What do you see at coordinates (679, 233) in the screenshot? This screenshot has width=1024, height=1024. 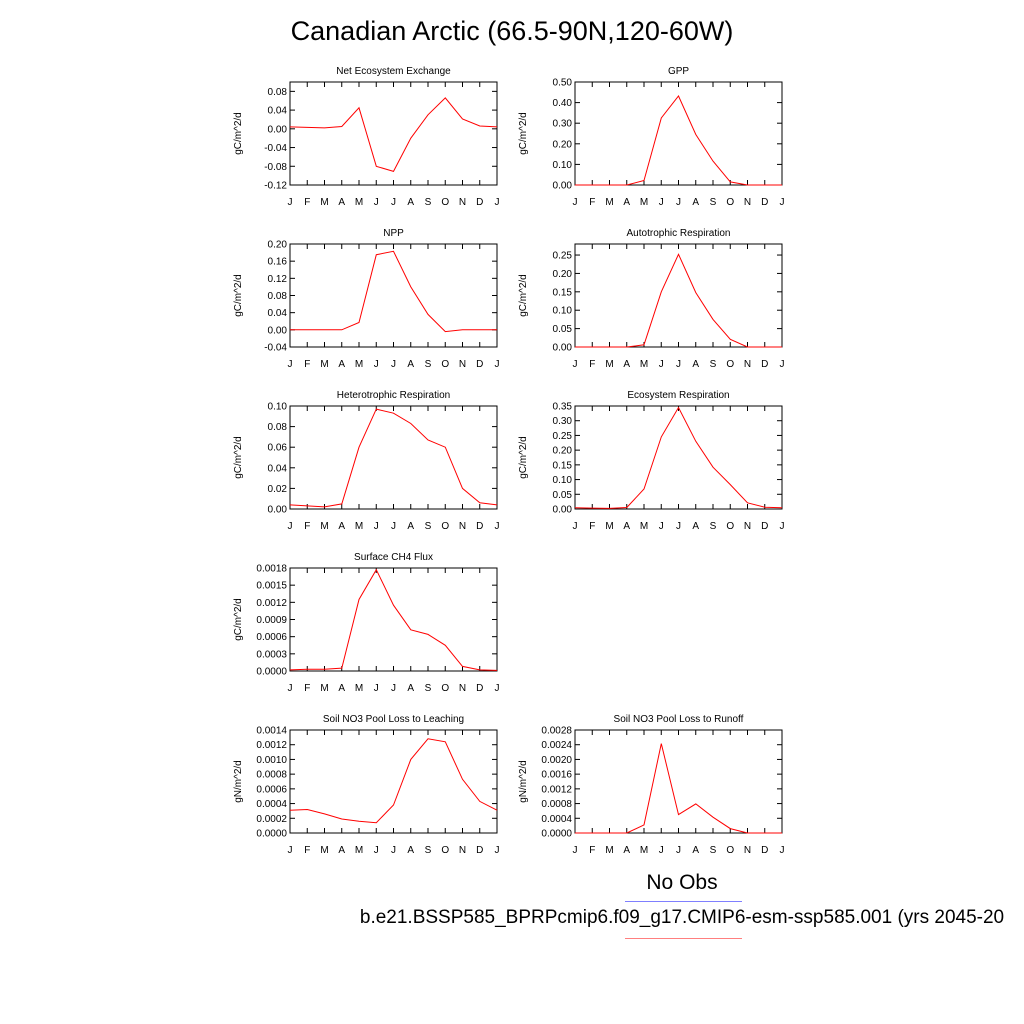 I see `panel-title: Autotrophic Respiration` at bounding box center [679, 233].